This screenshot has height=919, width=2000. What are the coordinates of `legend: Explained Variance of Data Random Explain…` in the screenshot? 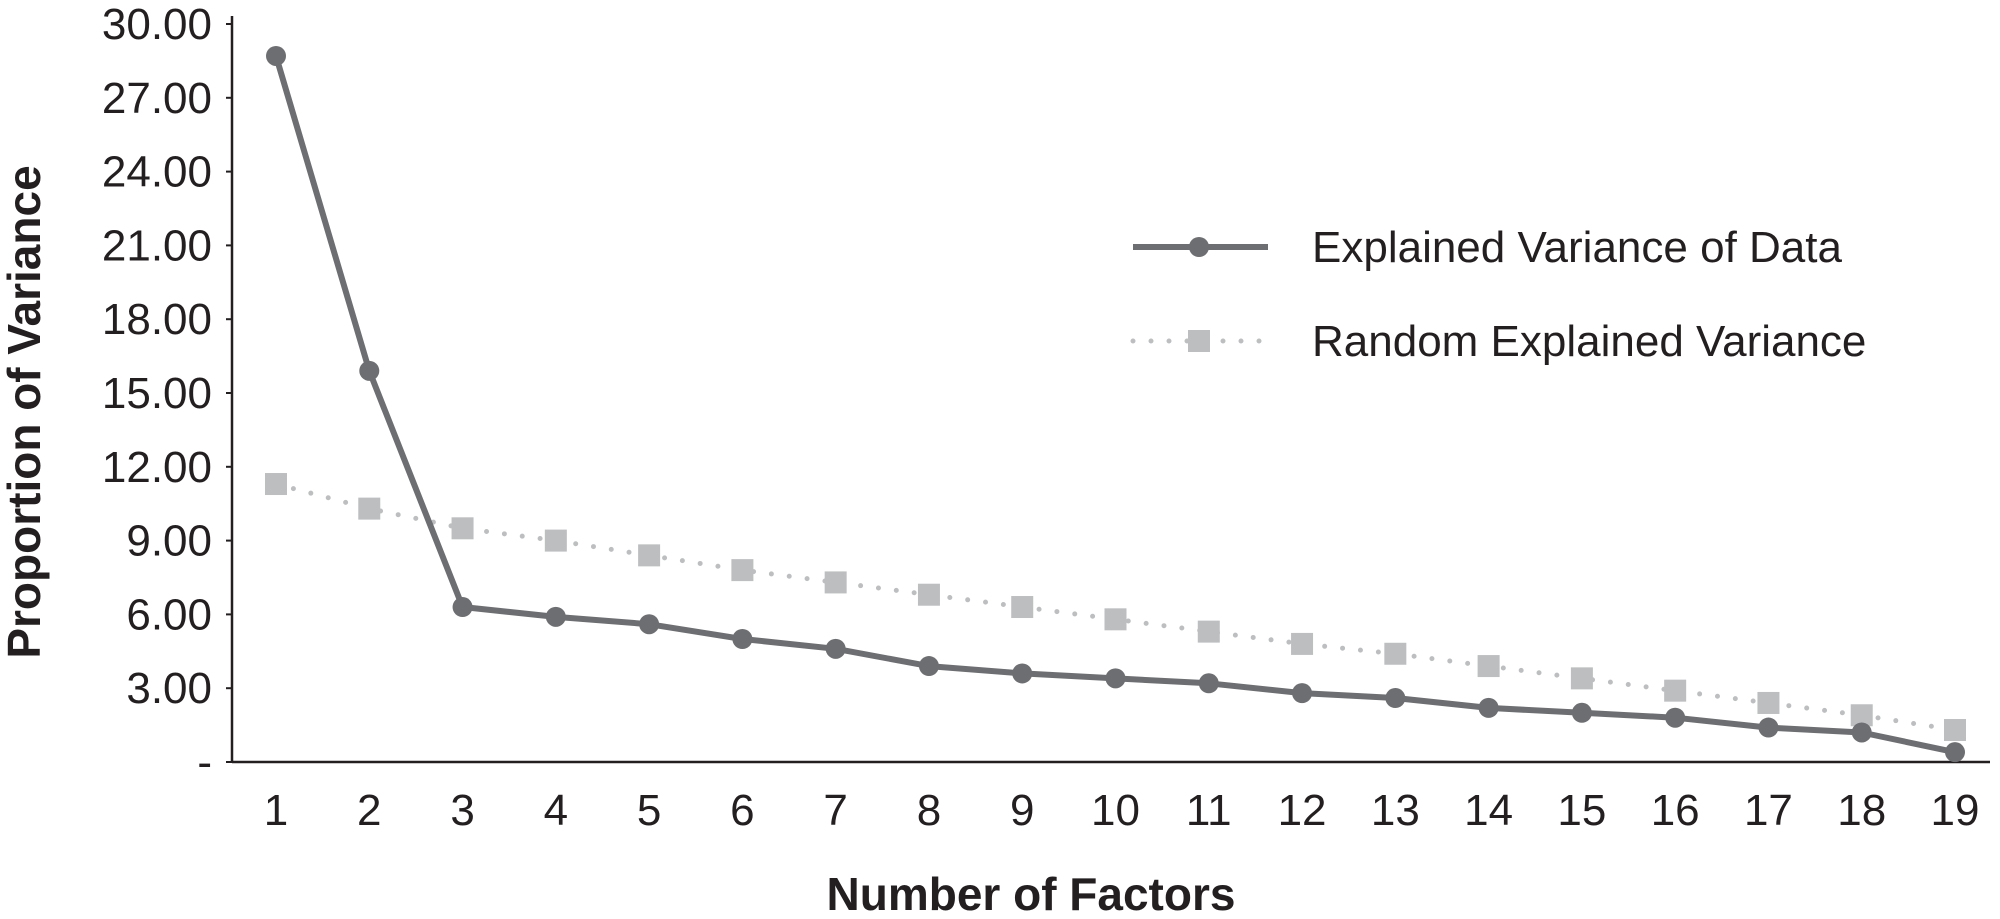 It's located at (1498, 294).